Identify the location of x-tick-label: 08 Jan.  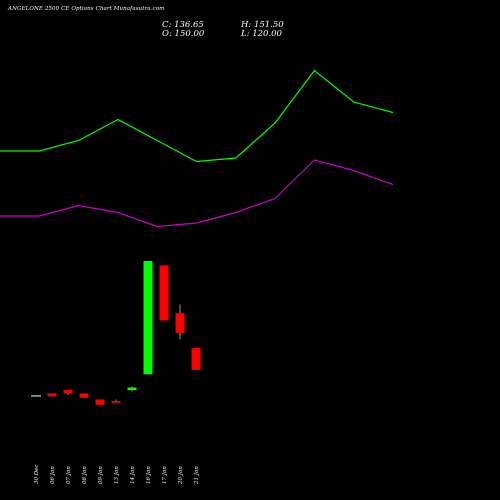
(85, 475).